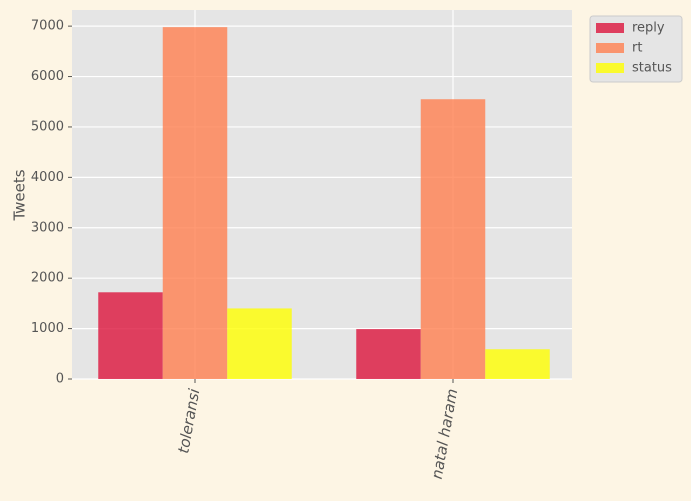 The height and width of the screenshot is (501, 691). I want to click on legend-label: reply, so click(648, 28).